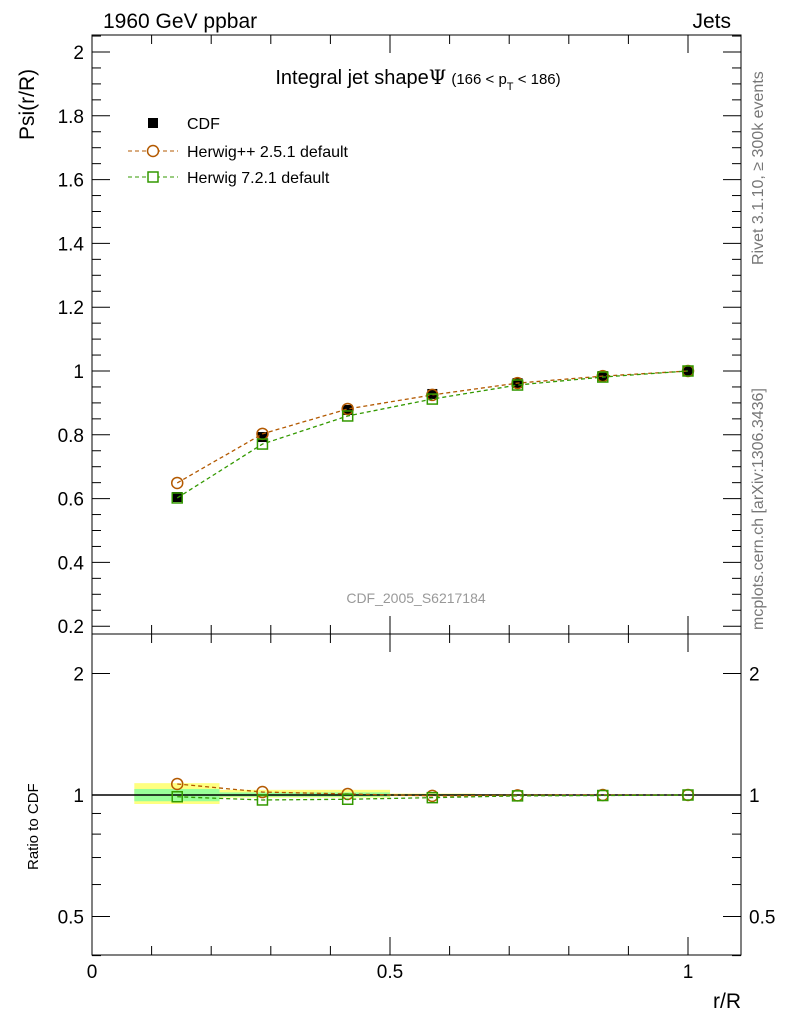 Image resolution: width=786 pixels, height=1024 pixels. What do you see at coordinates (71, 500) in the screenshot?
I see `y-tick-label: 0.6` at bounding box center [71, 500].